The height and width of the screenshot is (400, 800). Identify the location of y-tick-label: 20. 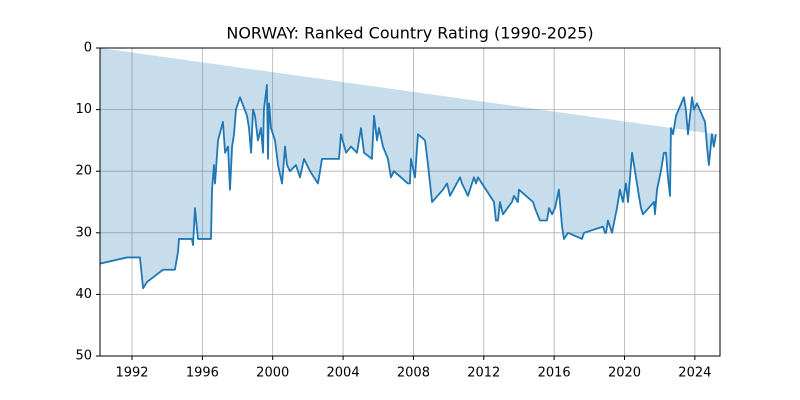
(83, 171).